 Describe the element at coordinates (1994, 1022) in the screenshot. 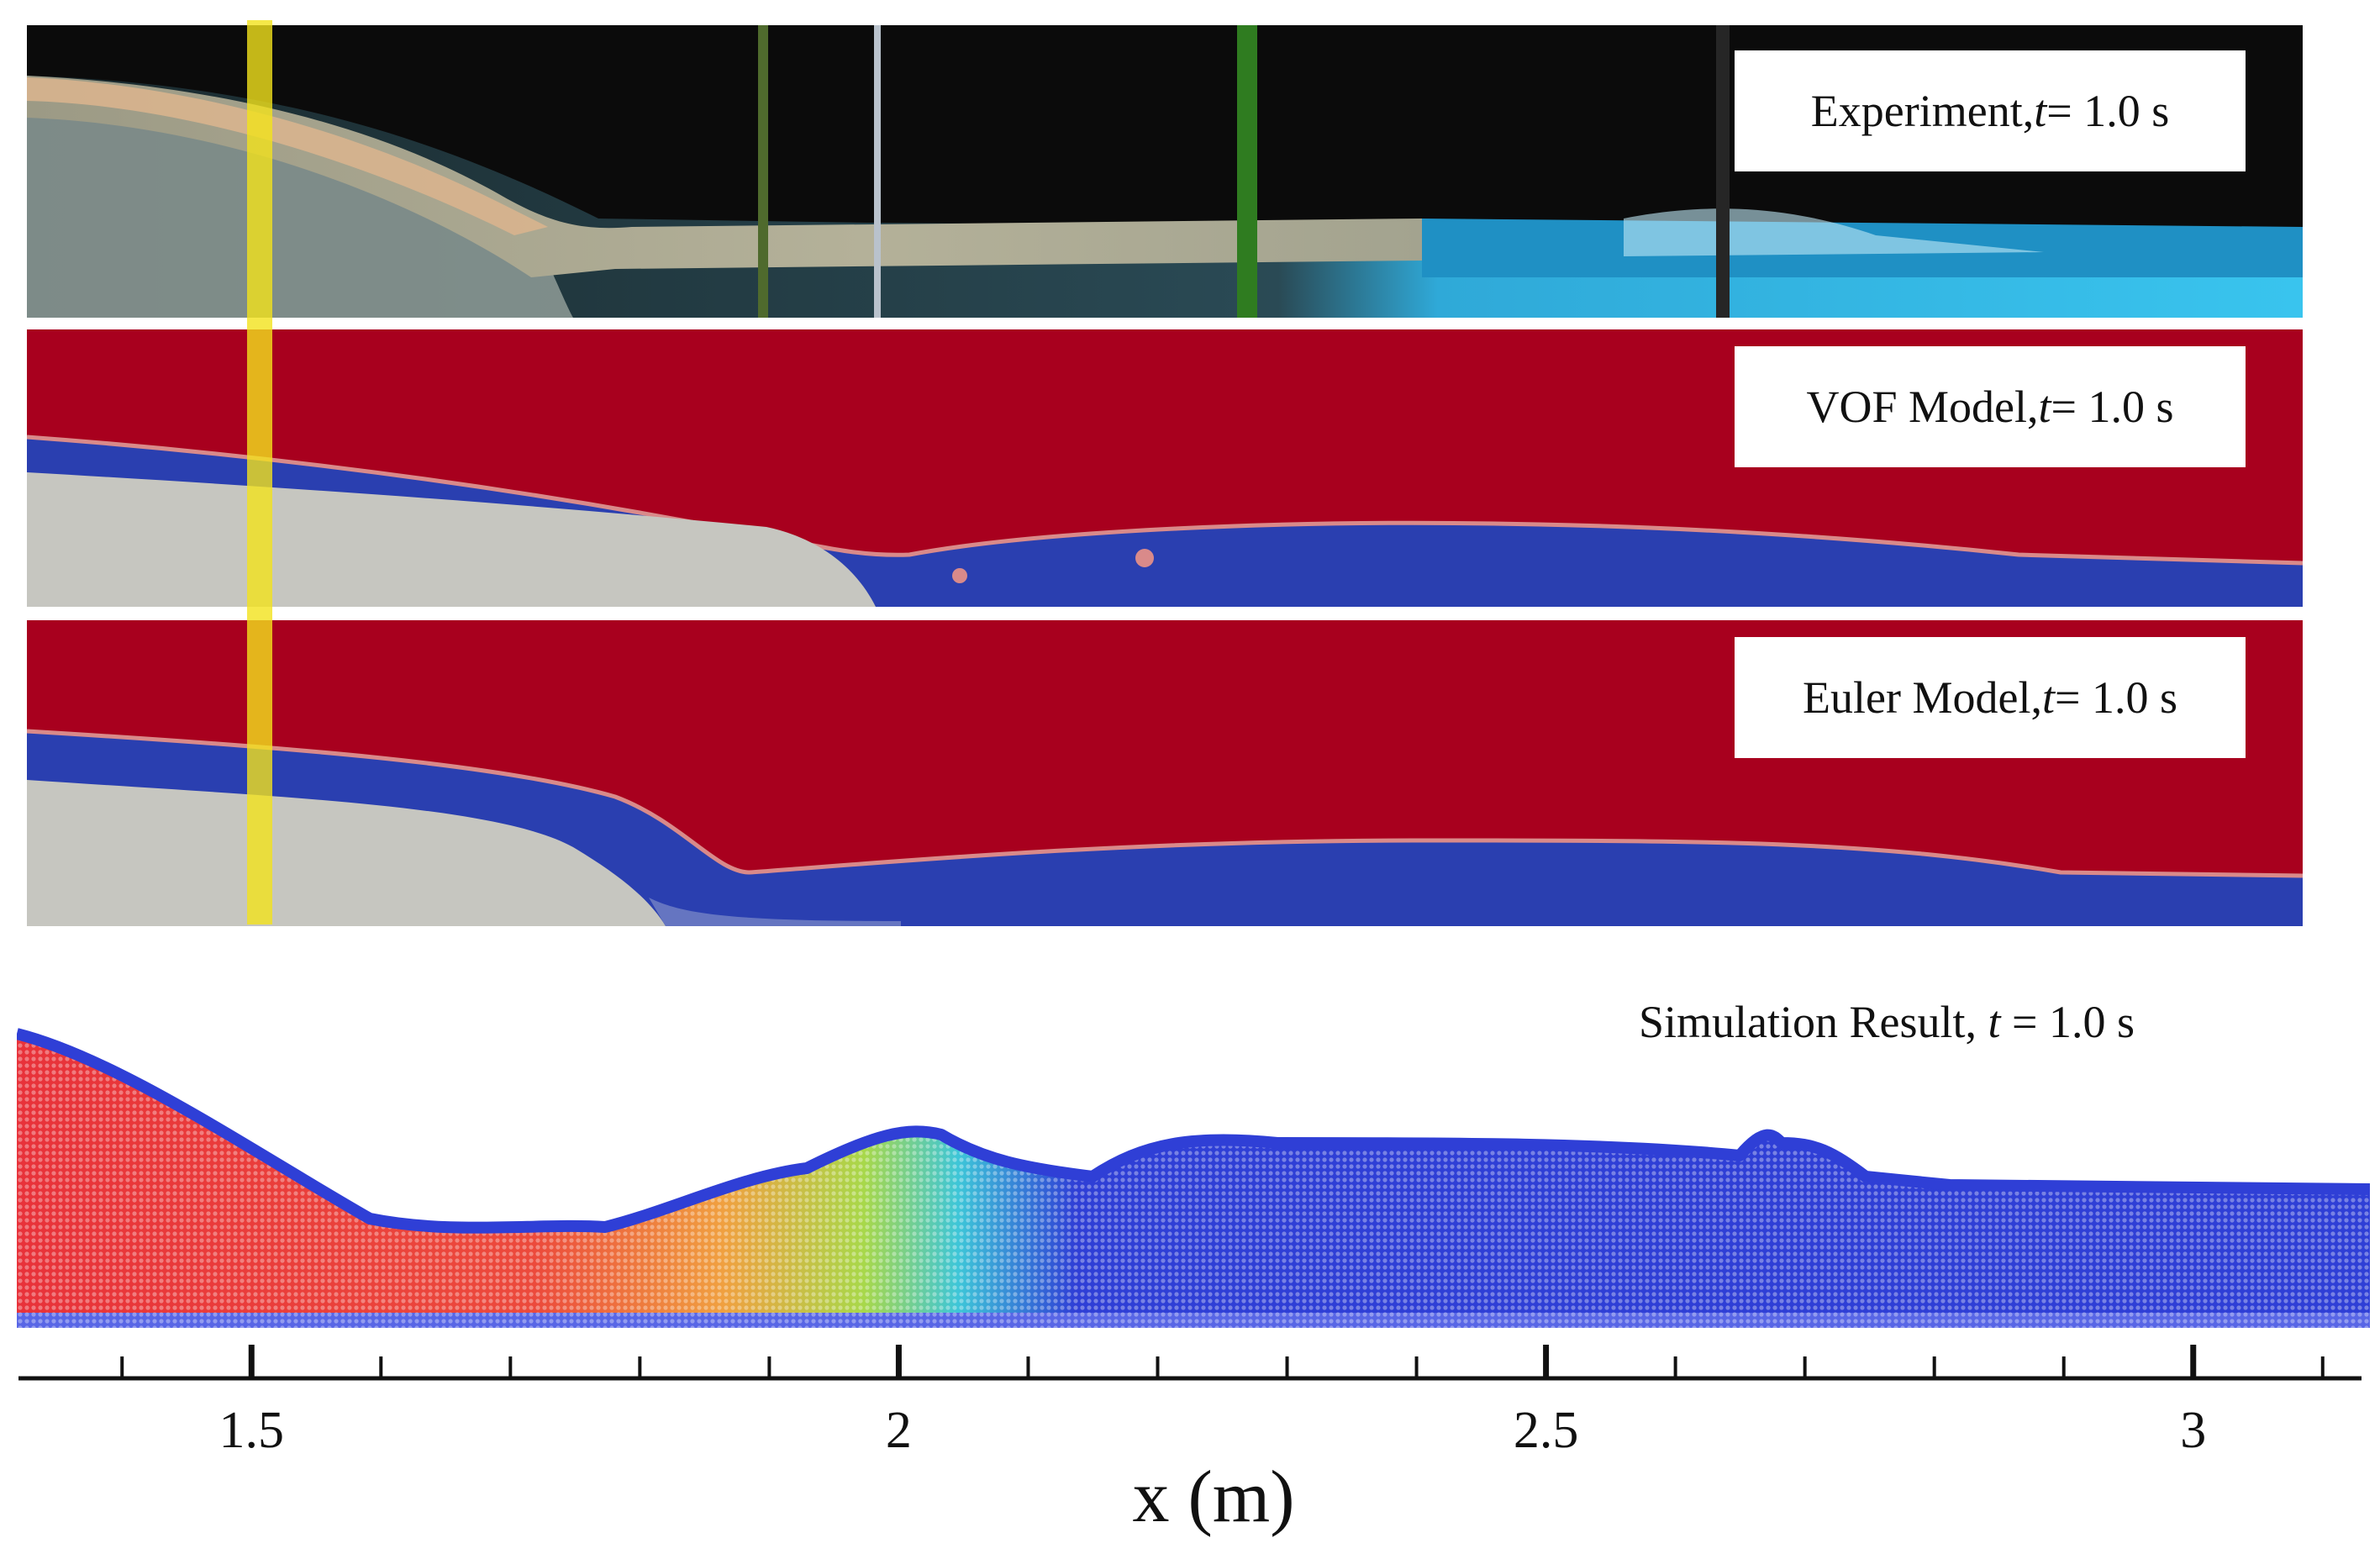

I see `simulation-label-var: t` at that location.